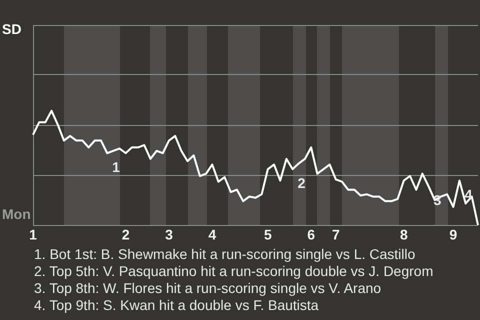 Image resolution: width=480 pixels, height=320 pixels. I want to click on x-tick-label: 7, so click(336, 234).